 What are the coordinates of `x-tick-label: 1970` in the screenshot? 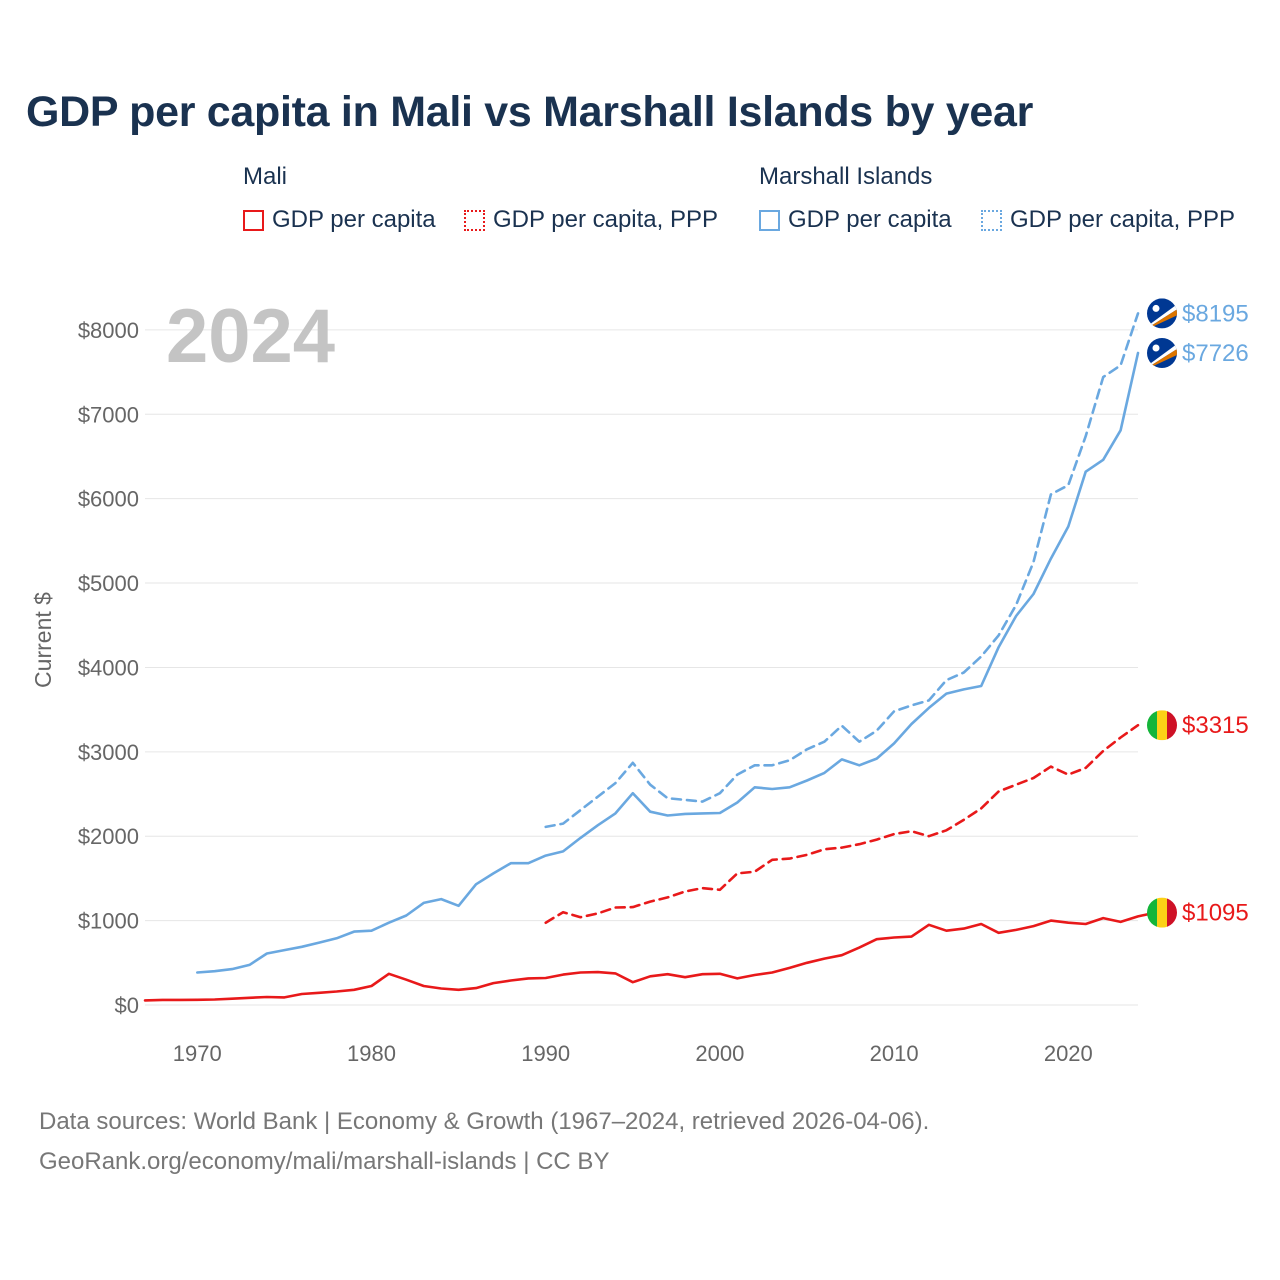 It's located at (197, 1053).